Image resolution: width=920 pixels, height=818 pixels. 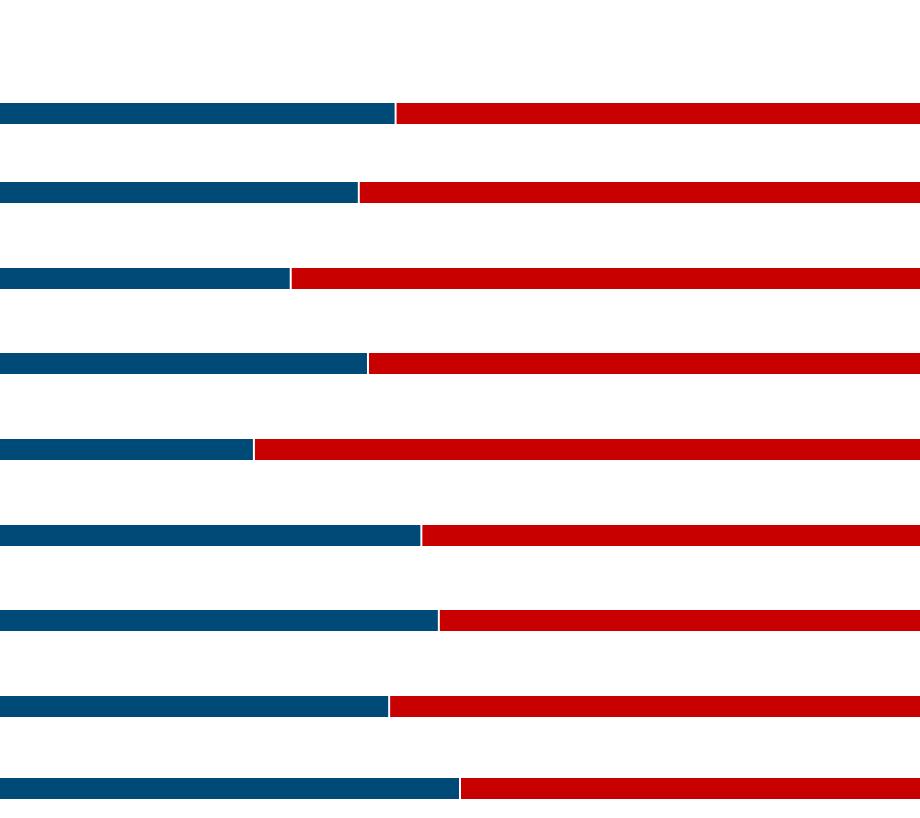 What do you see at coordinates (197, 113) in the screenshot?
I see `bar-segment-row1-series1` at bounding box center [197, 113].